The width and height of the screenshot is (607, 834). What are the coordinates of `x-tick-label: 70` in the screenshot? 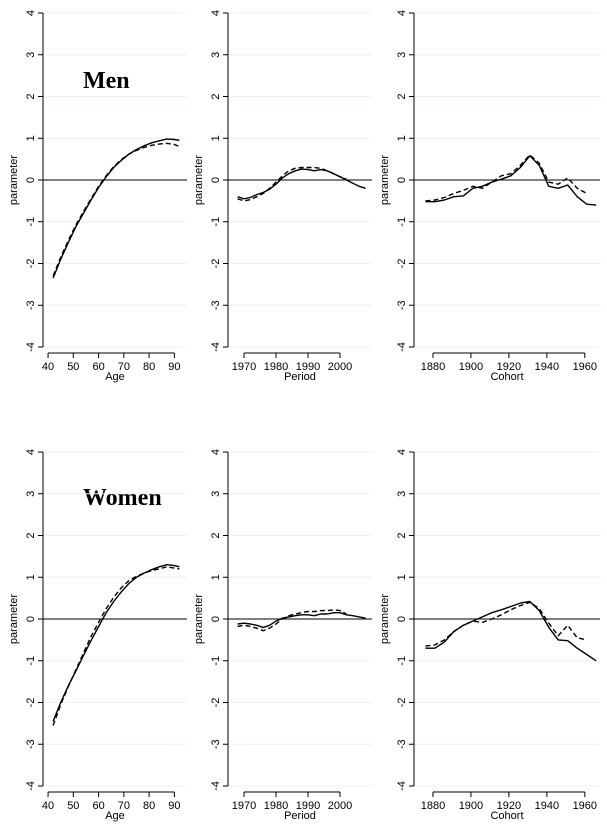 It's located at (124, 367).